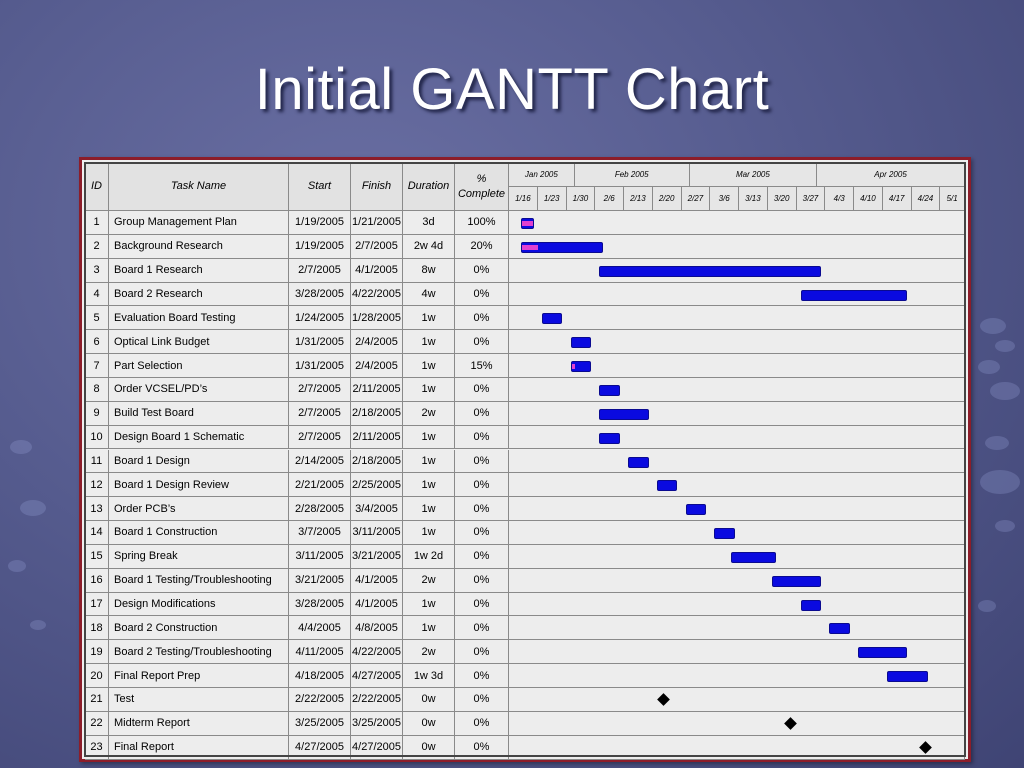 This screenshot has width=1024, height=768. What do you see at coordinates (199, 270) in the screenshot?
I see `task-name: Board 1 Research` at bounding box center [199, 270].